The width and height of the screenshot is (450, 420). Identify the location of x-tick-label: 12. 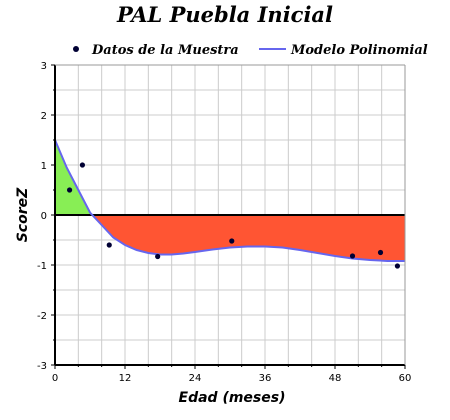
(125, 378).